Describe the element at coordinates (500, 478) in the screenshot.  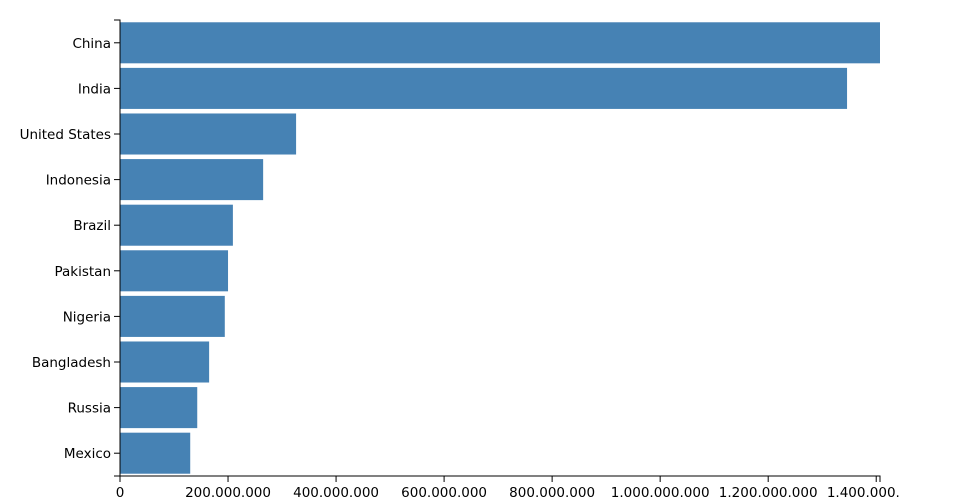
I see `x-axis` at that location.